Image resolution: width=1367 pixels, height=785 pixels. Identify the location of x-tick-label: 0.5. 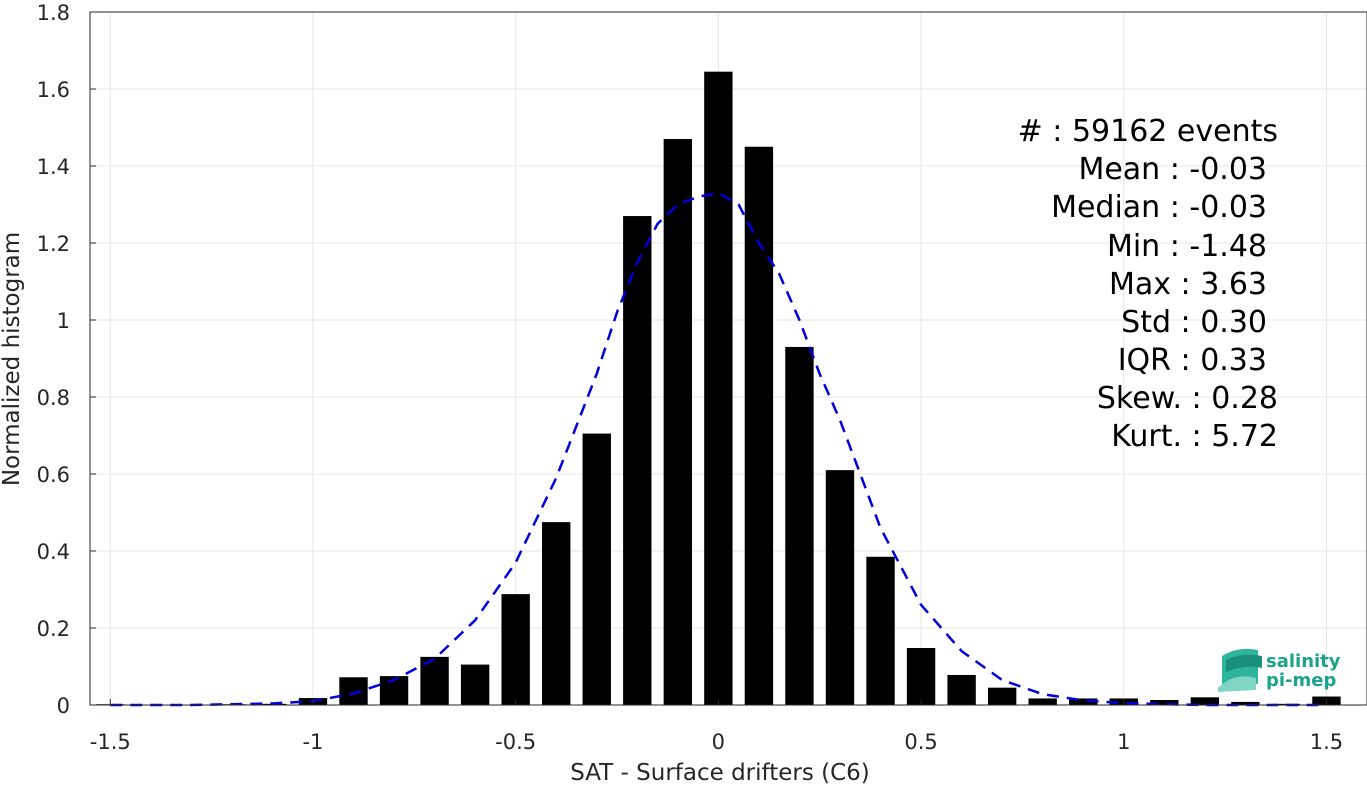
(920, 742).